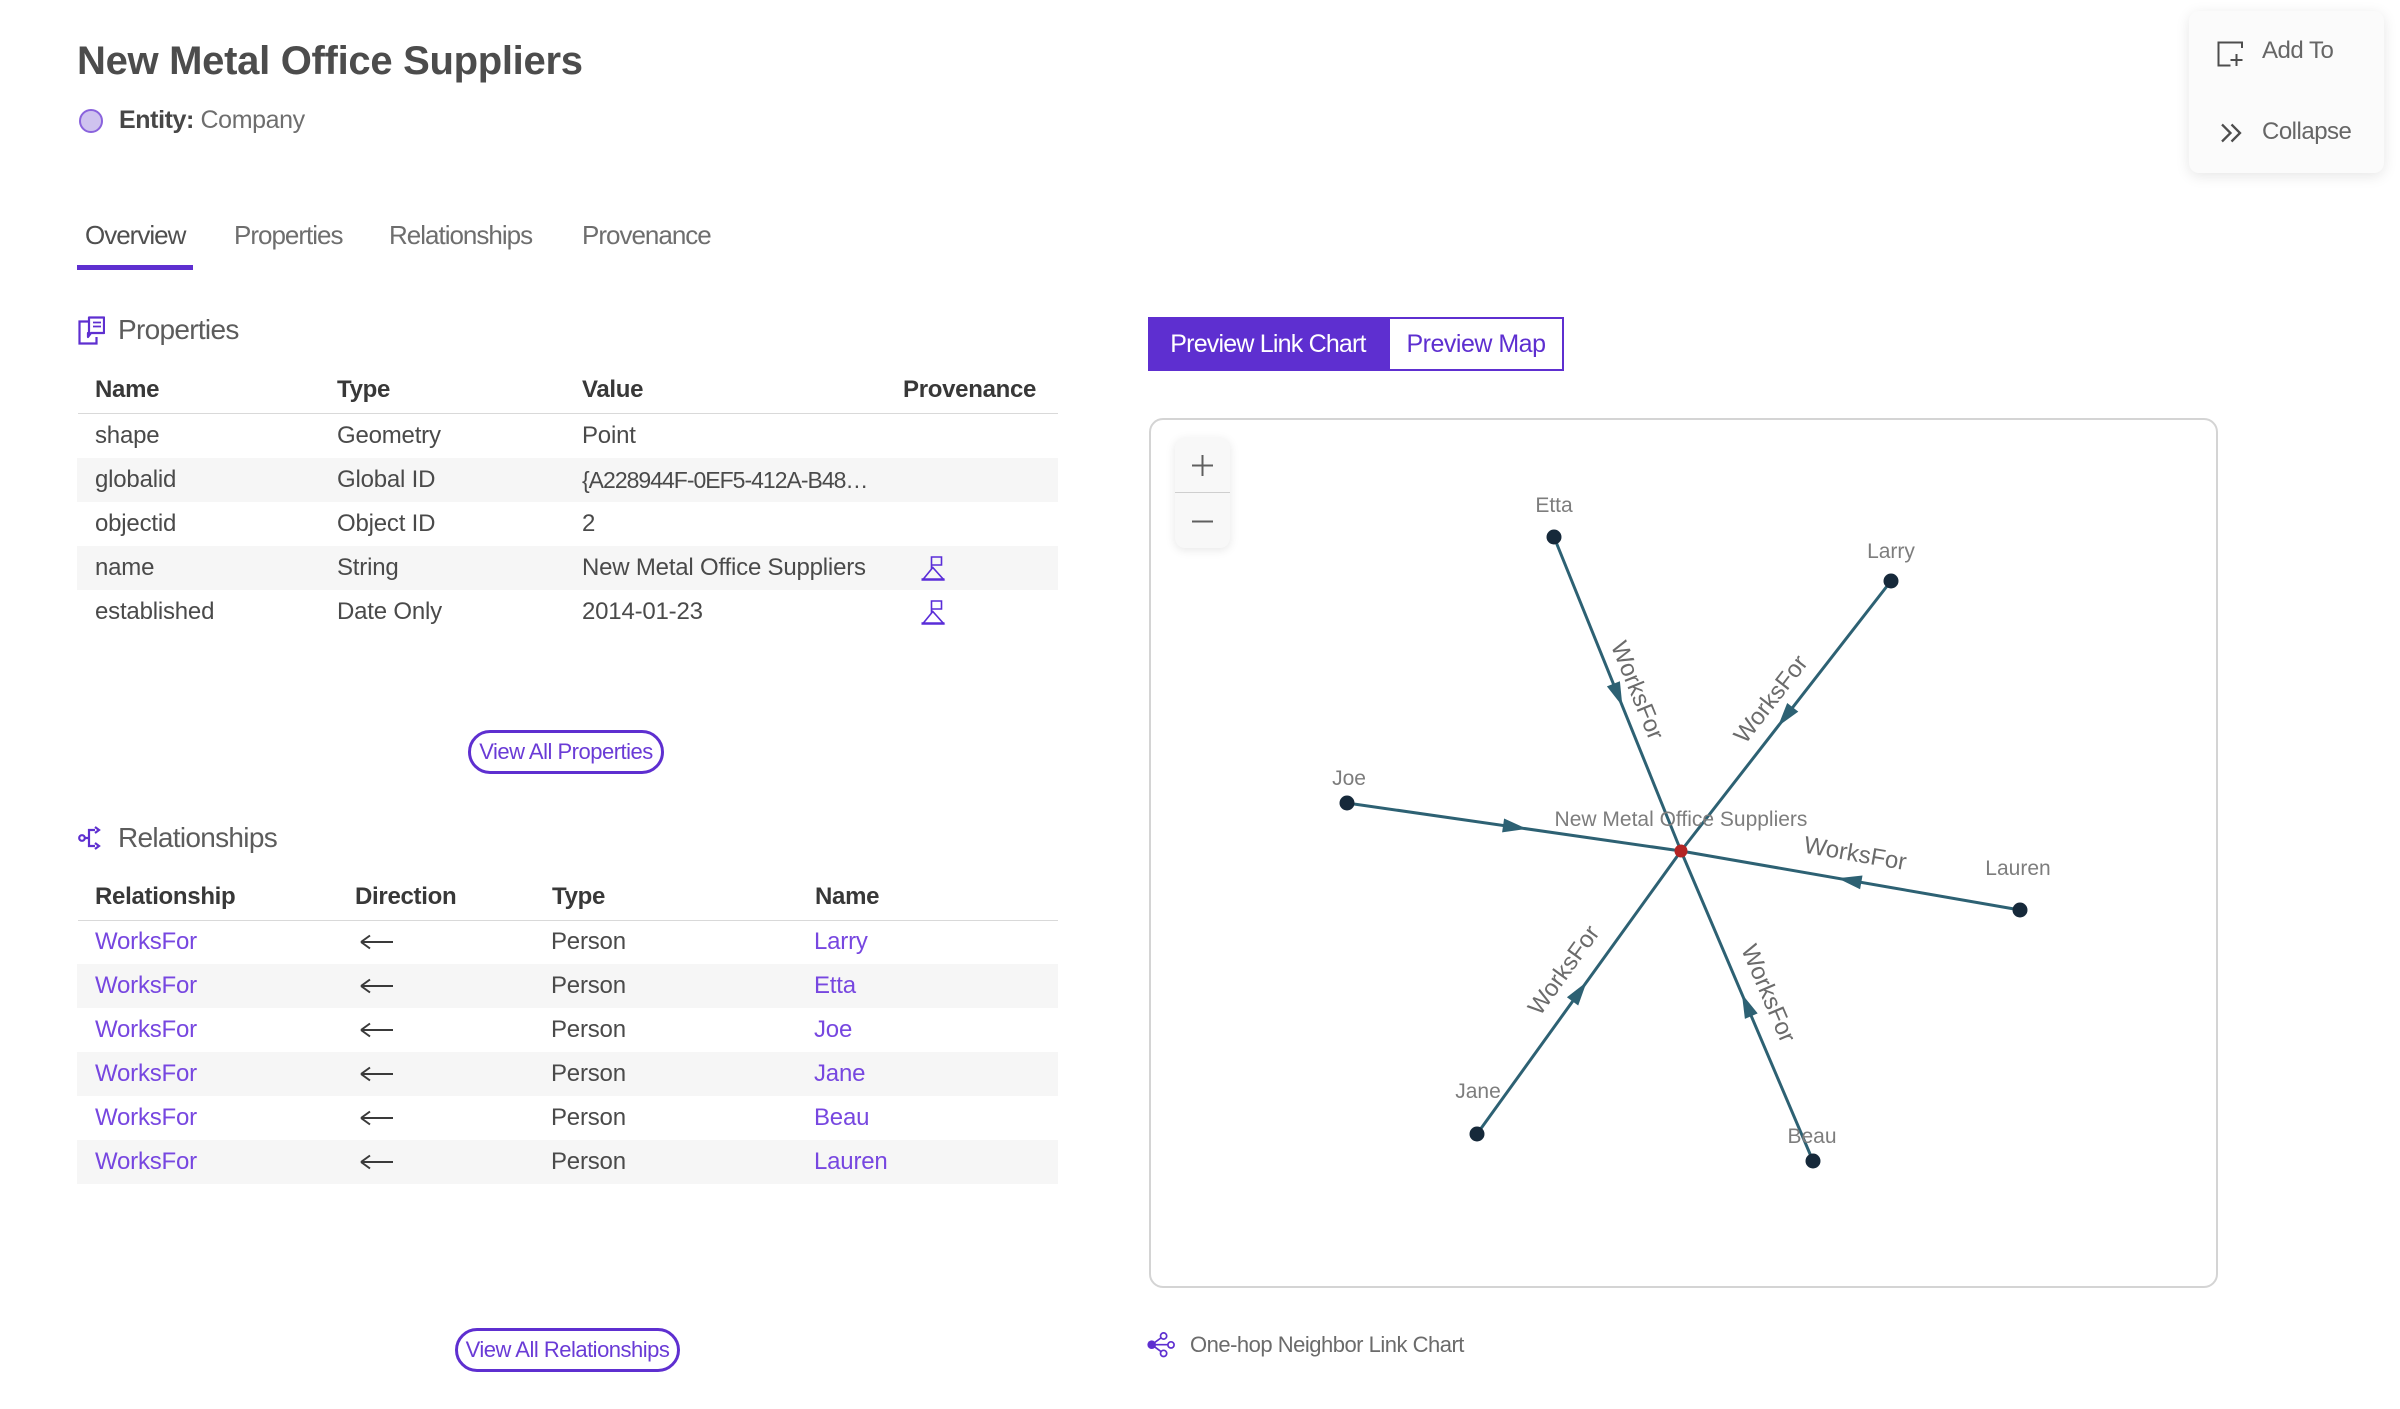 Image resolution: width=2400 pixels, height=1409 pixels. What do you see at coordinates (1811, 1136) in the screenshot?
I see `svg-text: Beau` at bounding box center [1811, 1136].